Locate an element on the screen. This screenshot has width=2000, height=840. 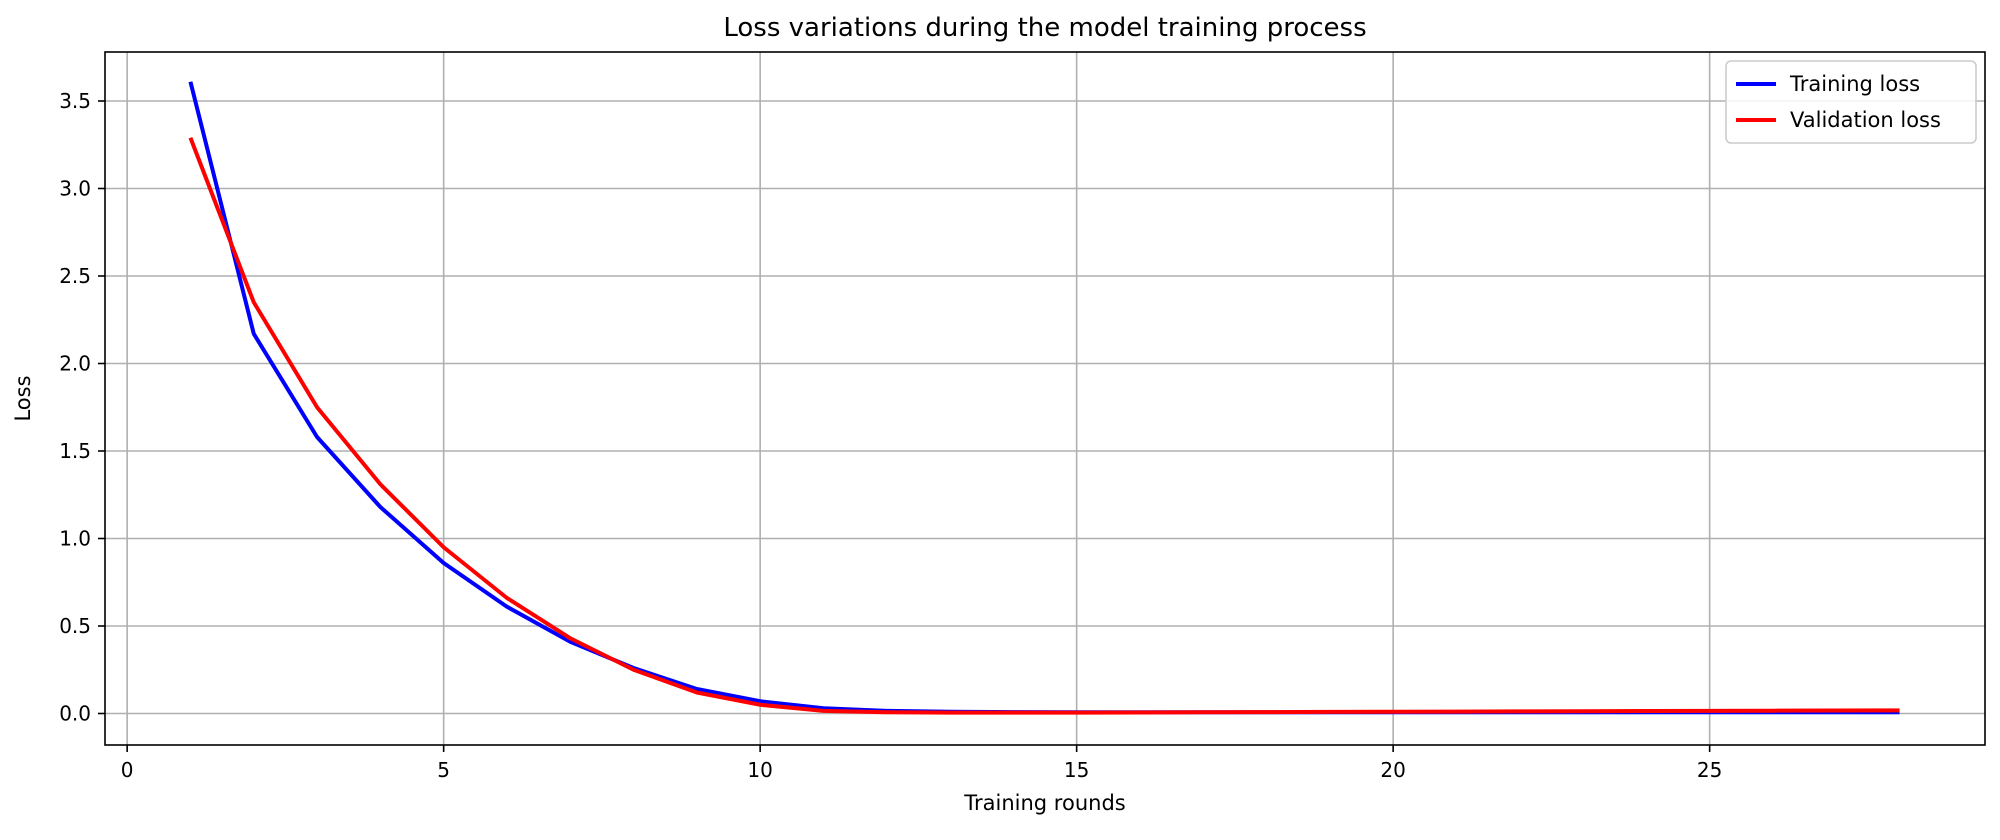
x-tick-label: 15 is located at coordinates (1076, 770).